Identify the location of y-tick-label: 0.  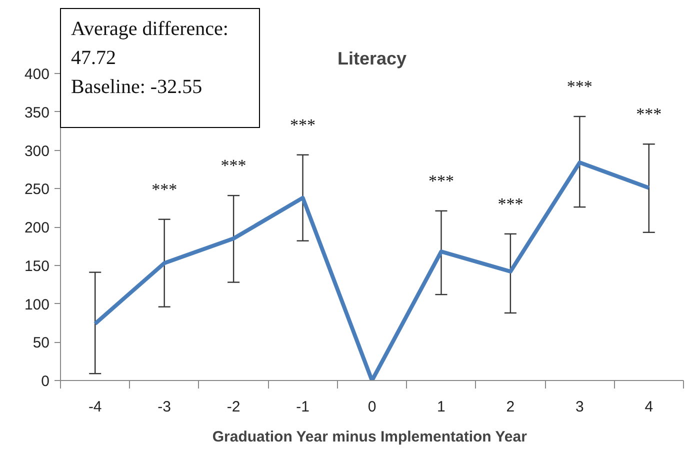
(45, 381).